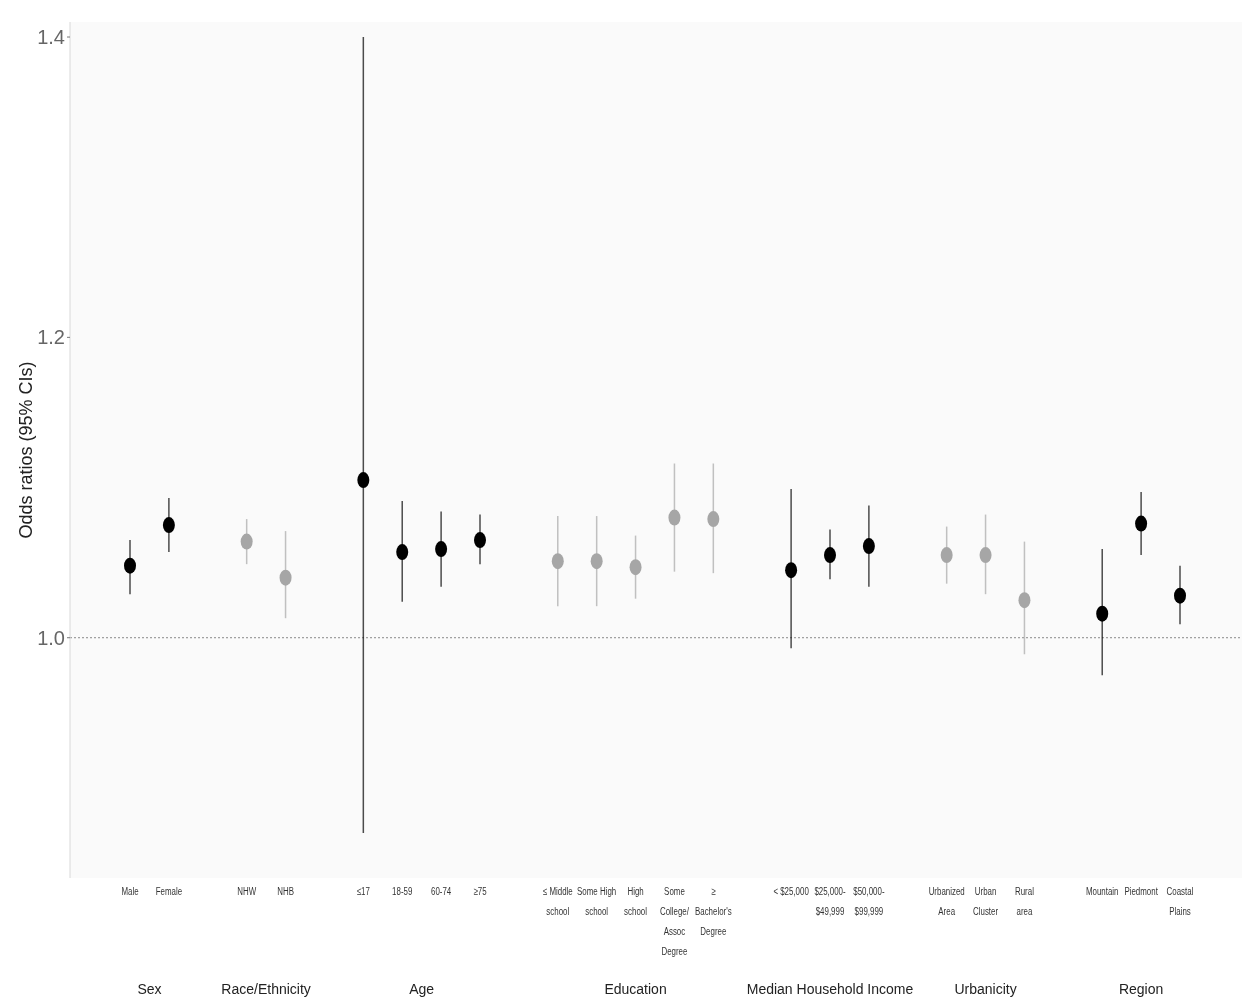 Image resolution: width=1242 pixels, height=998 pixels. Describe the element at coordinates (422, 989) in the screenshot. I see `text: Age` at that location.